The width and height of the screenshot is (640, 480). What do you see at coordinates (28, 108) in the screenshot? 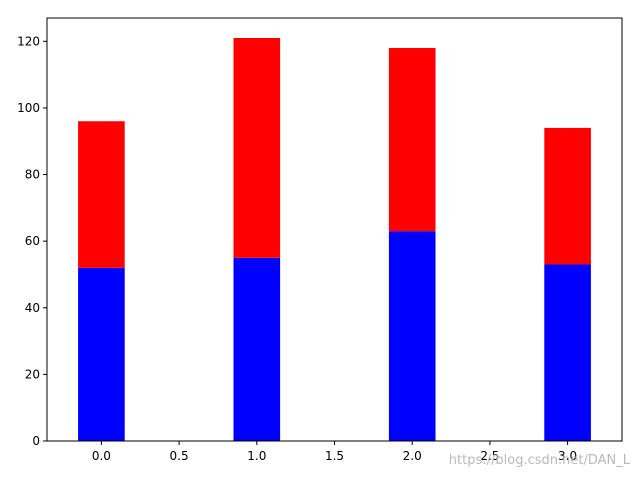
I see `y-tick-label: 100` at bounding box center [28, 108].